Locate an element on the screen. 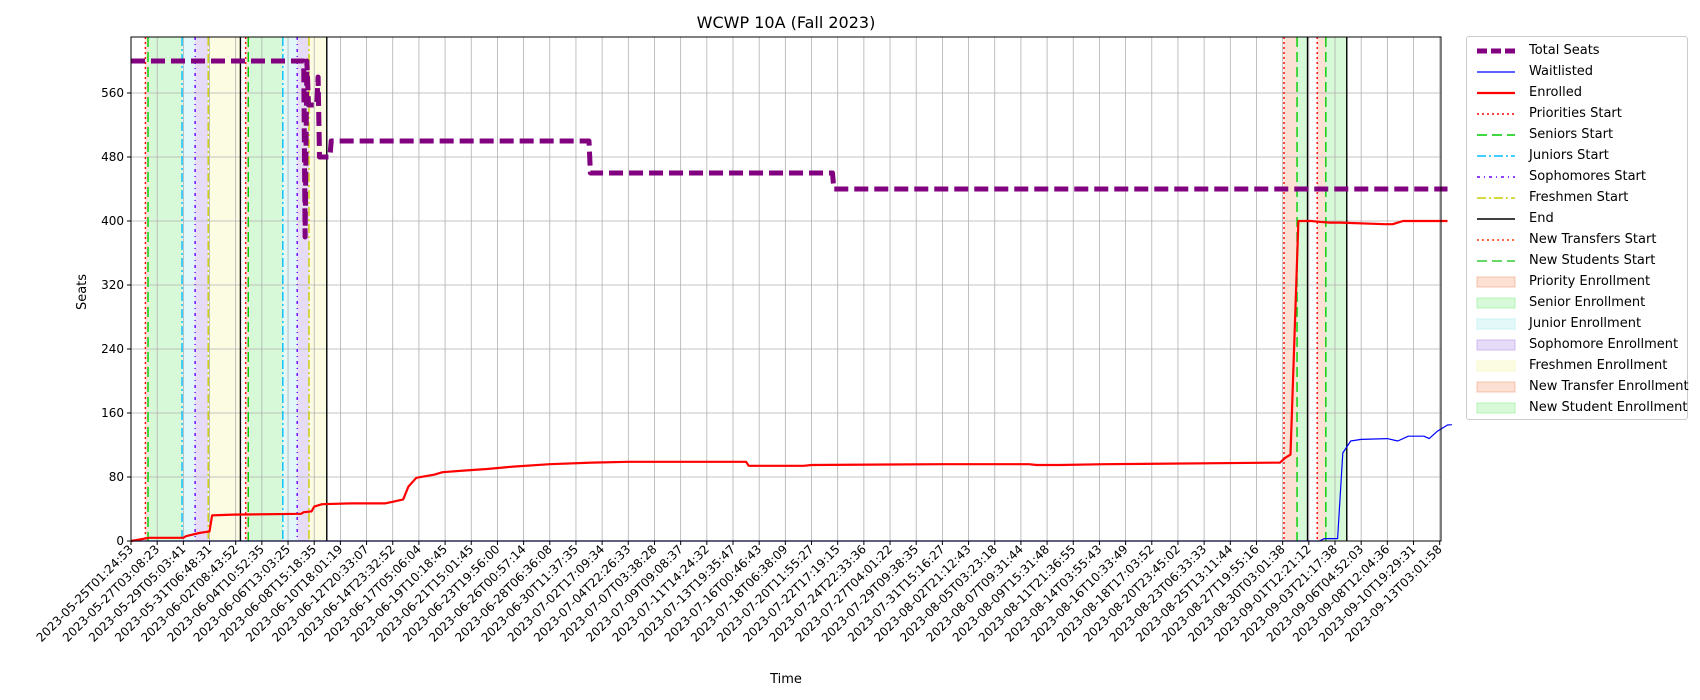 The width and height of the screenshot is (1700, 700). legend-item-seniors-start: Seniors Start is located at coordinates (1577, 135).